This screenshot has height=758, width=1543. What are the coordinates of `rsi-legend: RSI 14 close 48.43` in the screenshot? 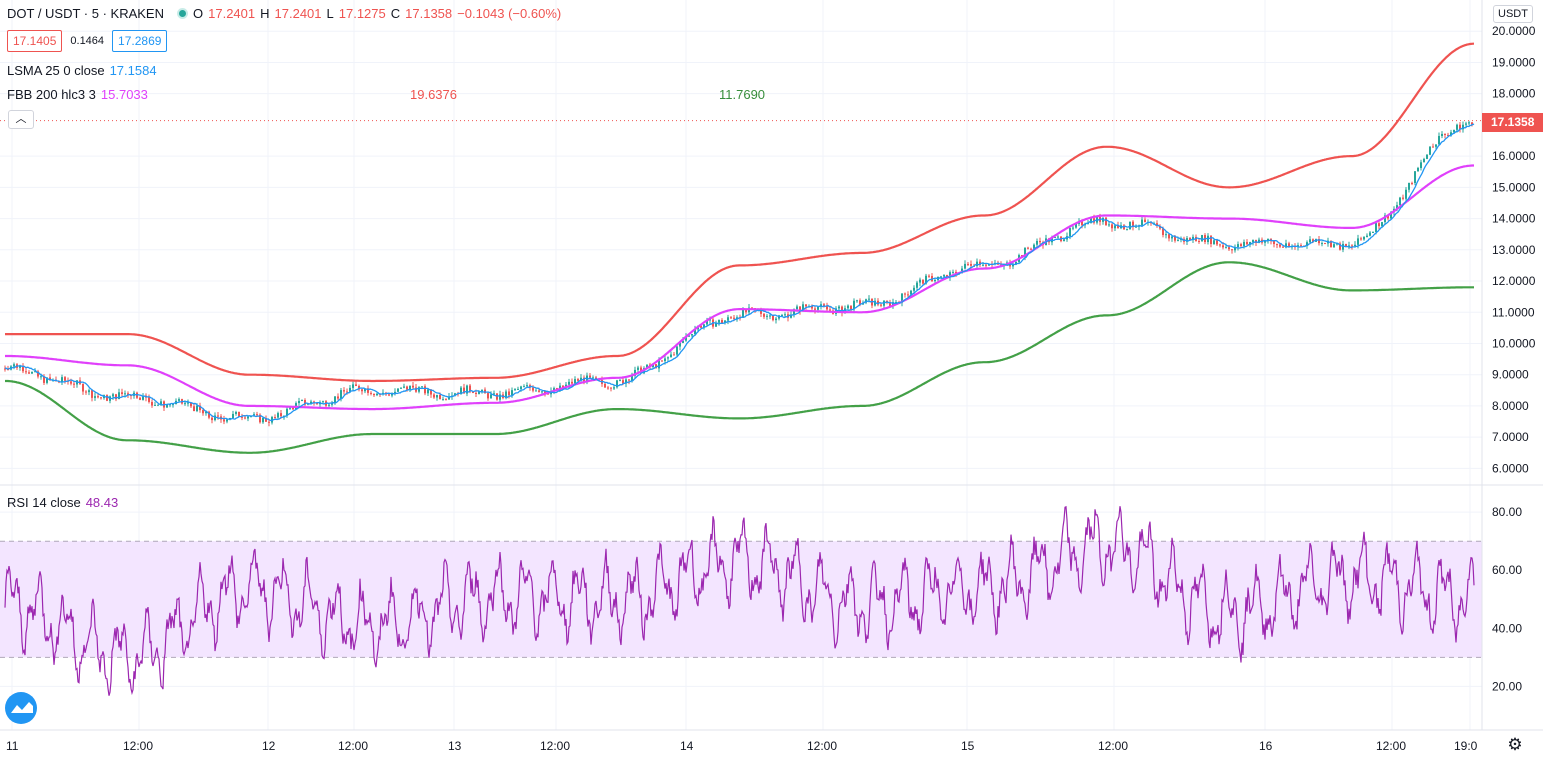 It's located at (65, 502).